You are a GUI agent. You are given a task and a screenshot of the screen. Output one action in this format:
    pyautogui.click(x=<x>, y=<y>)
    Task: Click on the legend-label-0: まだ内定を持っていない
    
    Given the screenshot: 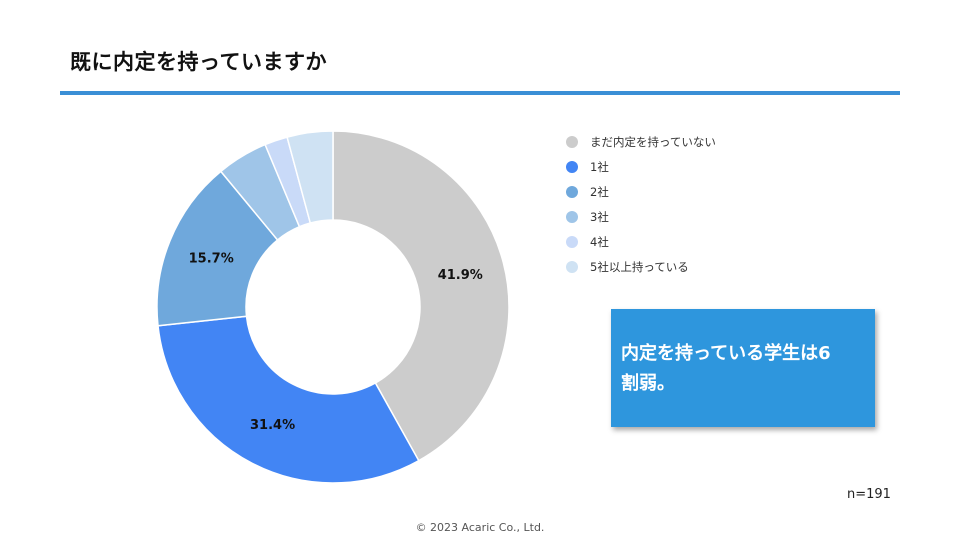 What is the action you would take?
    pyautogui.click(x=653, y=141)
    